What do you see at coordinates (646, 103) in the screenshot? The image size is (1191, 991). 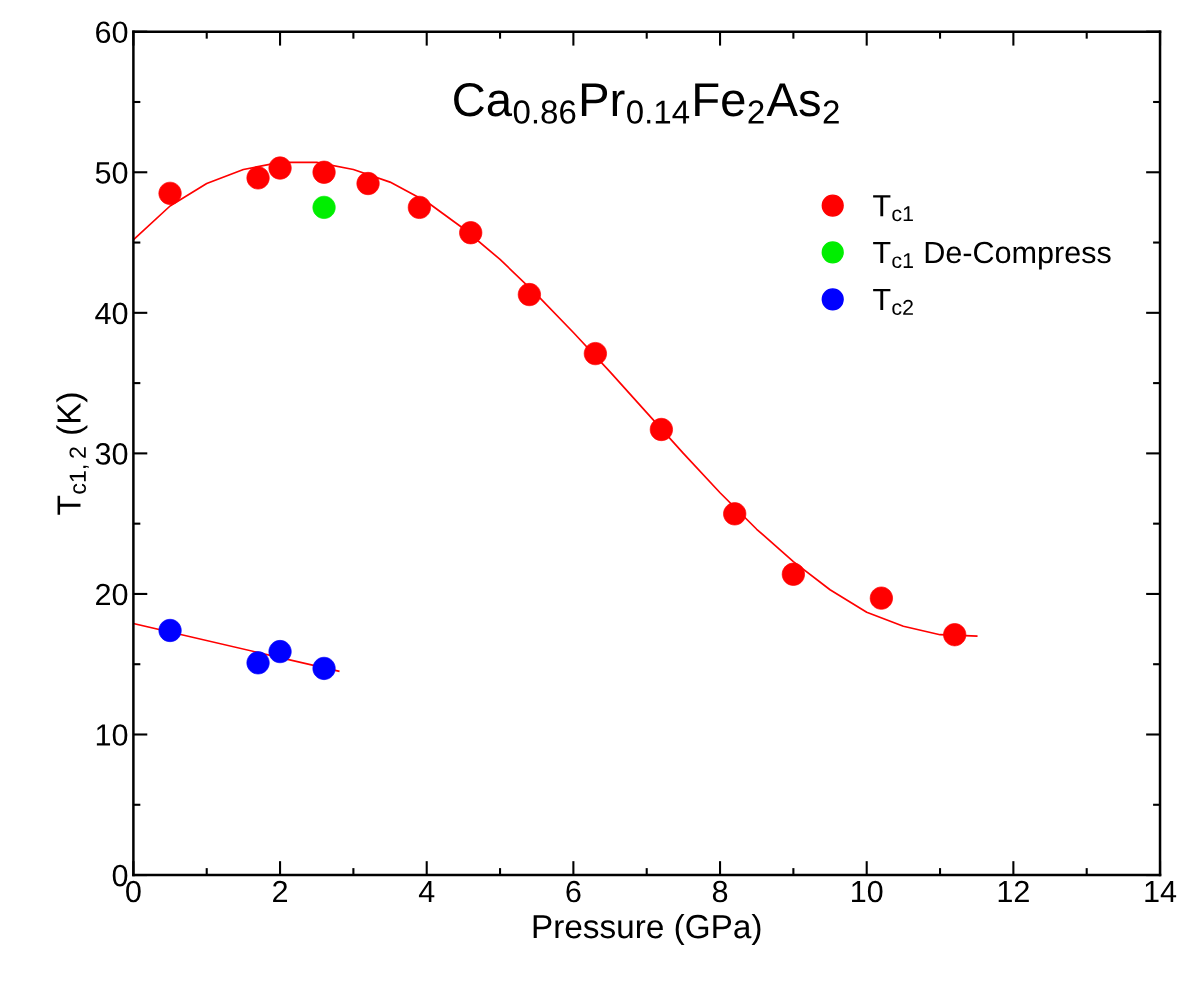 I see `text: Ca$_{0.86}$Pr$_{0.14}$Fe$_{2}$As$_{2}$` at bounding box center [646, 103].